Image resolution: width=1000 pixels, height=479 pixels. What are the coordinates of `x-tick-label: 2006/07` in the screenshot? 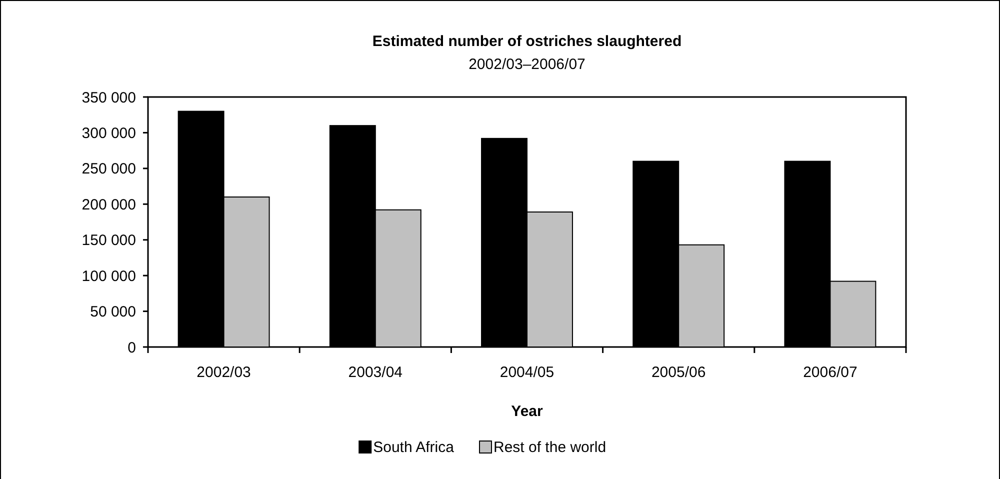 It's located at (830, 372).